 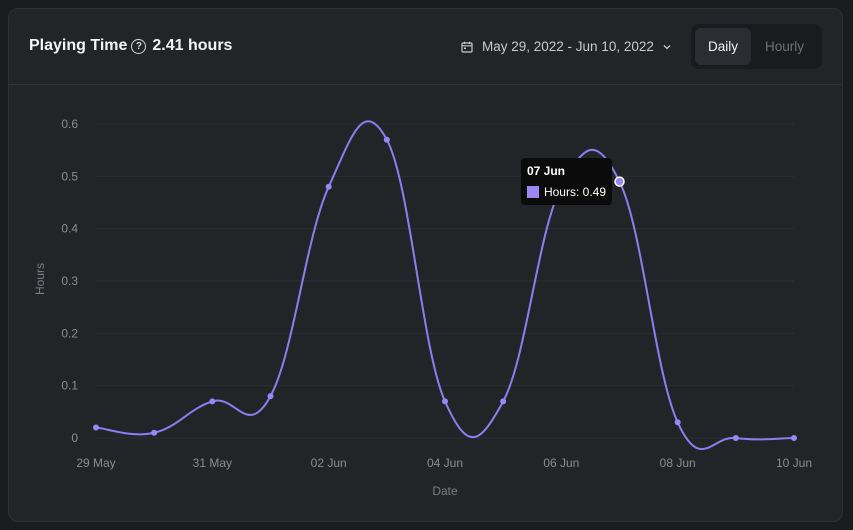 I want to click on tooltip-series: Hours, so click(x=559, y=192).